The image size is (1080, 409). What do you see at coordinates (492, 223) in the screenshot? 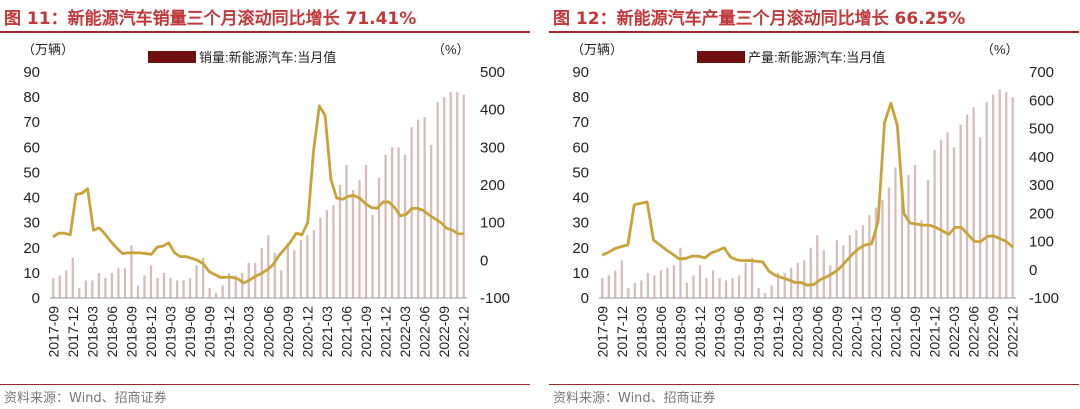
I see `right-tick-label: 100` at bounding box center [492, 223].